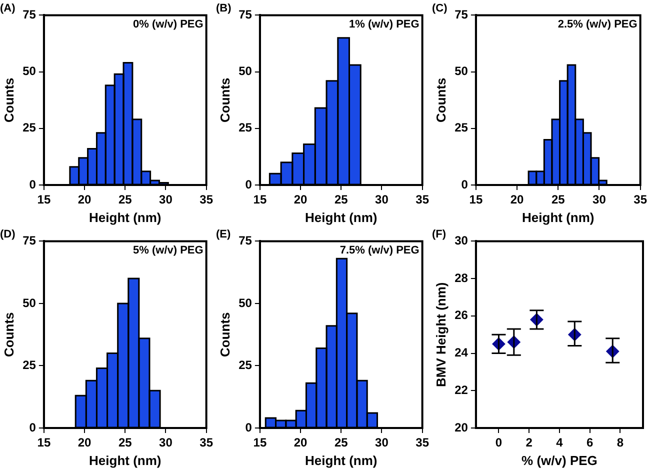 Image resolution: width=650 pixels, height=469 pixels. Describe the element at coordinates (461, 277) in the screenshot. I see `y-tick-label: 28` at that location.